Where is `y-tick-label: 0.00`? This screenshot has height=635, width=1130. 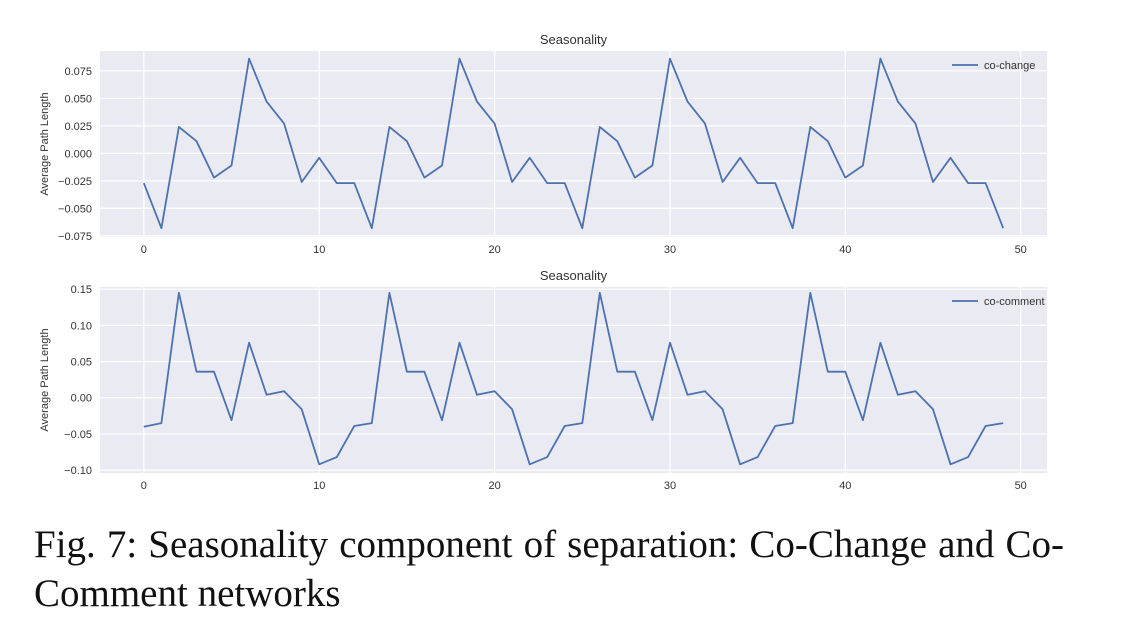 y-tick-label: 0.00 is located at coordinates (81, 399).